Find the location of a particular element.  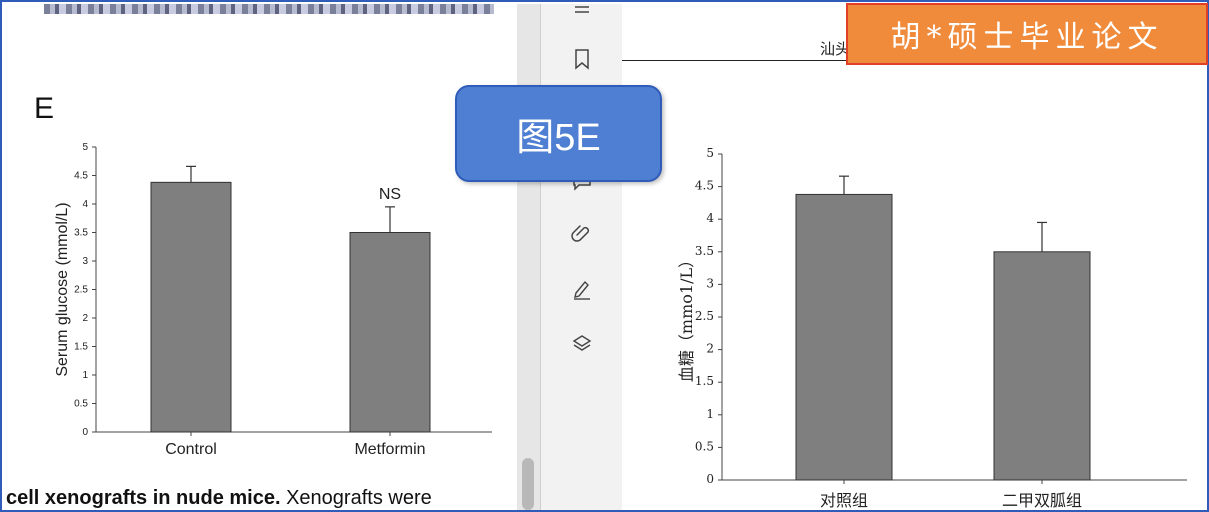

significance-label: NS is located at coordinates (390, 194).